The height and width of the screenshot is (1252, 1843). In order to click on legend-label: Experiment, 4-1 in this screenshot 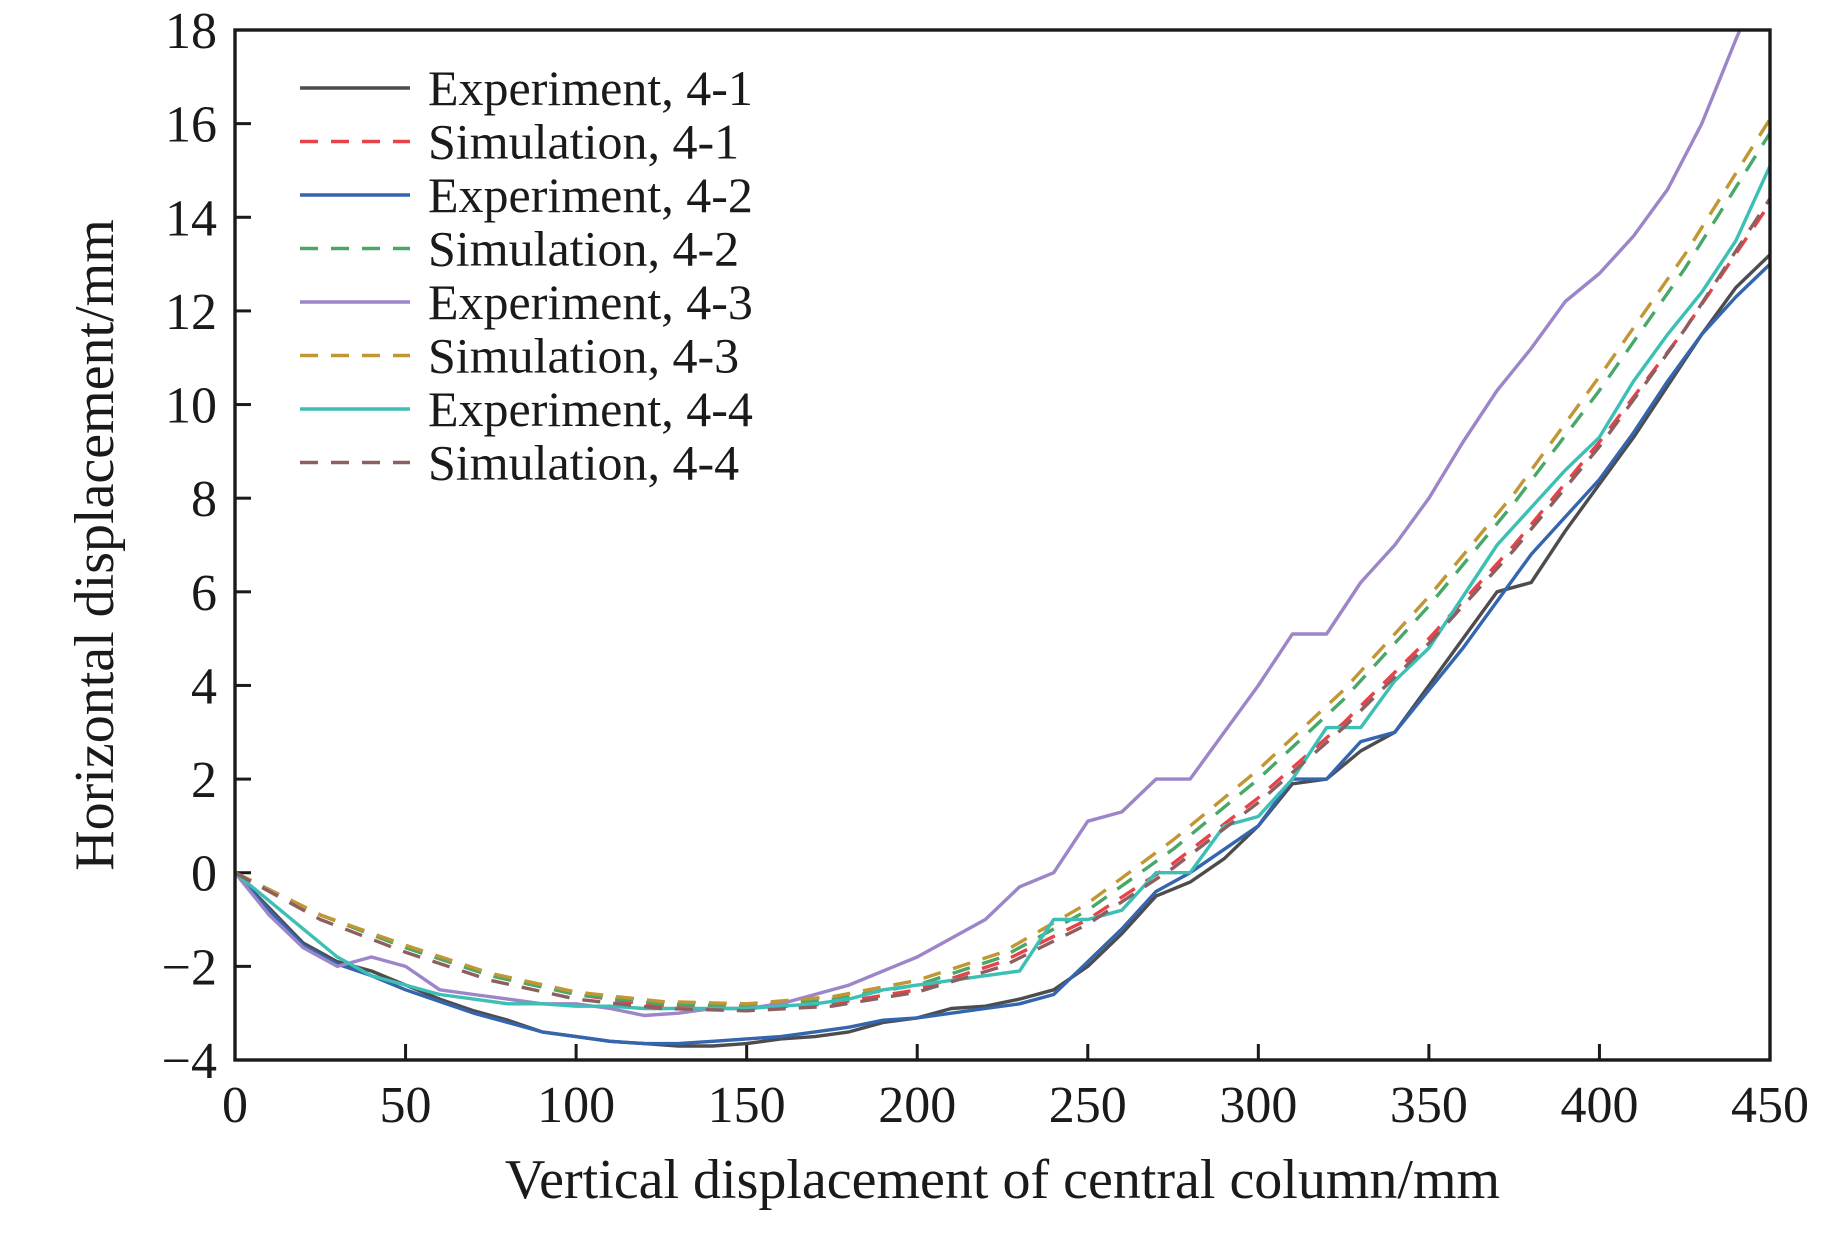, I will do `click(590, 88)`.